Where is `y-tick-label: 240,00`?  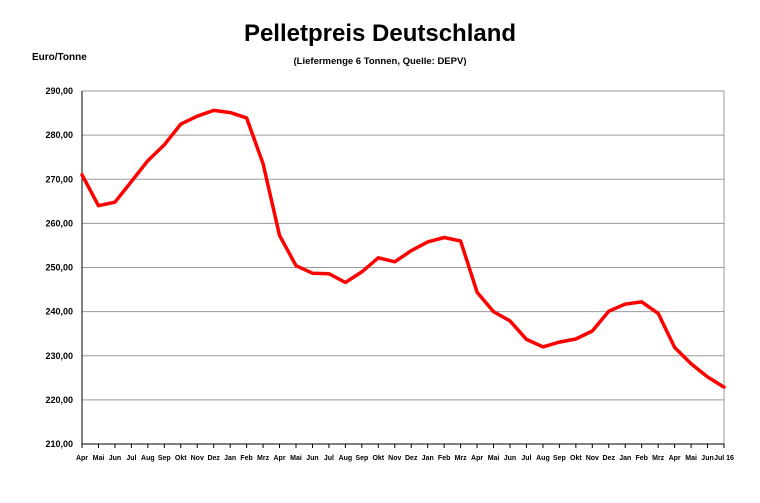
y-tick-label: 240,00 is located at coordinates (59, 312).